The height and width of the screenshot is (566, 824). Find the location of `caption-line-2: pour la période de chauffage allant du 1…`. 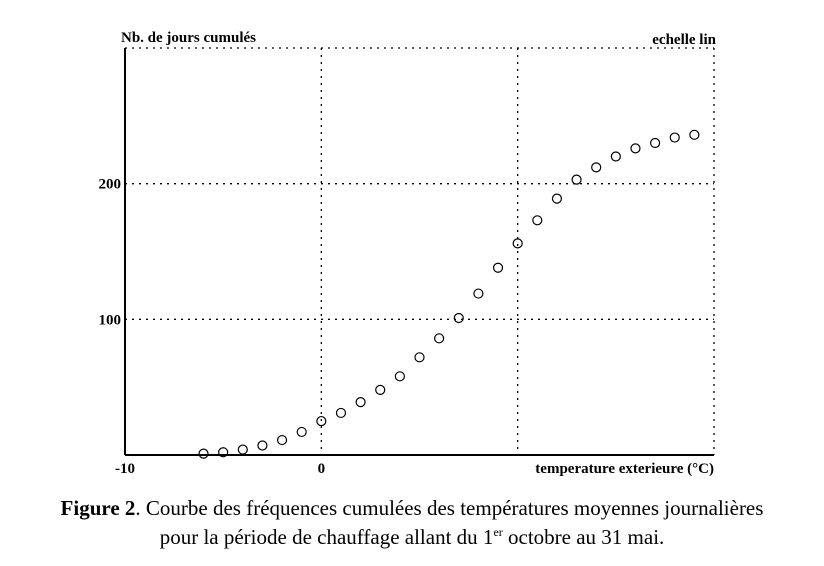

caption-line-2: pour la période de chauffage allant du 1… is located at coordinates (412, 537).